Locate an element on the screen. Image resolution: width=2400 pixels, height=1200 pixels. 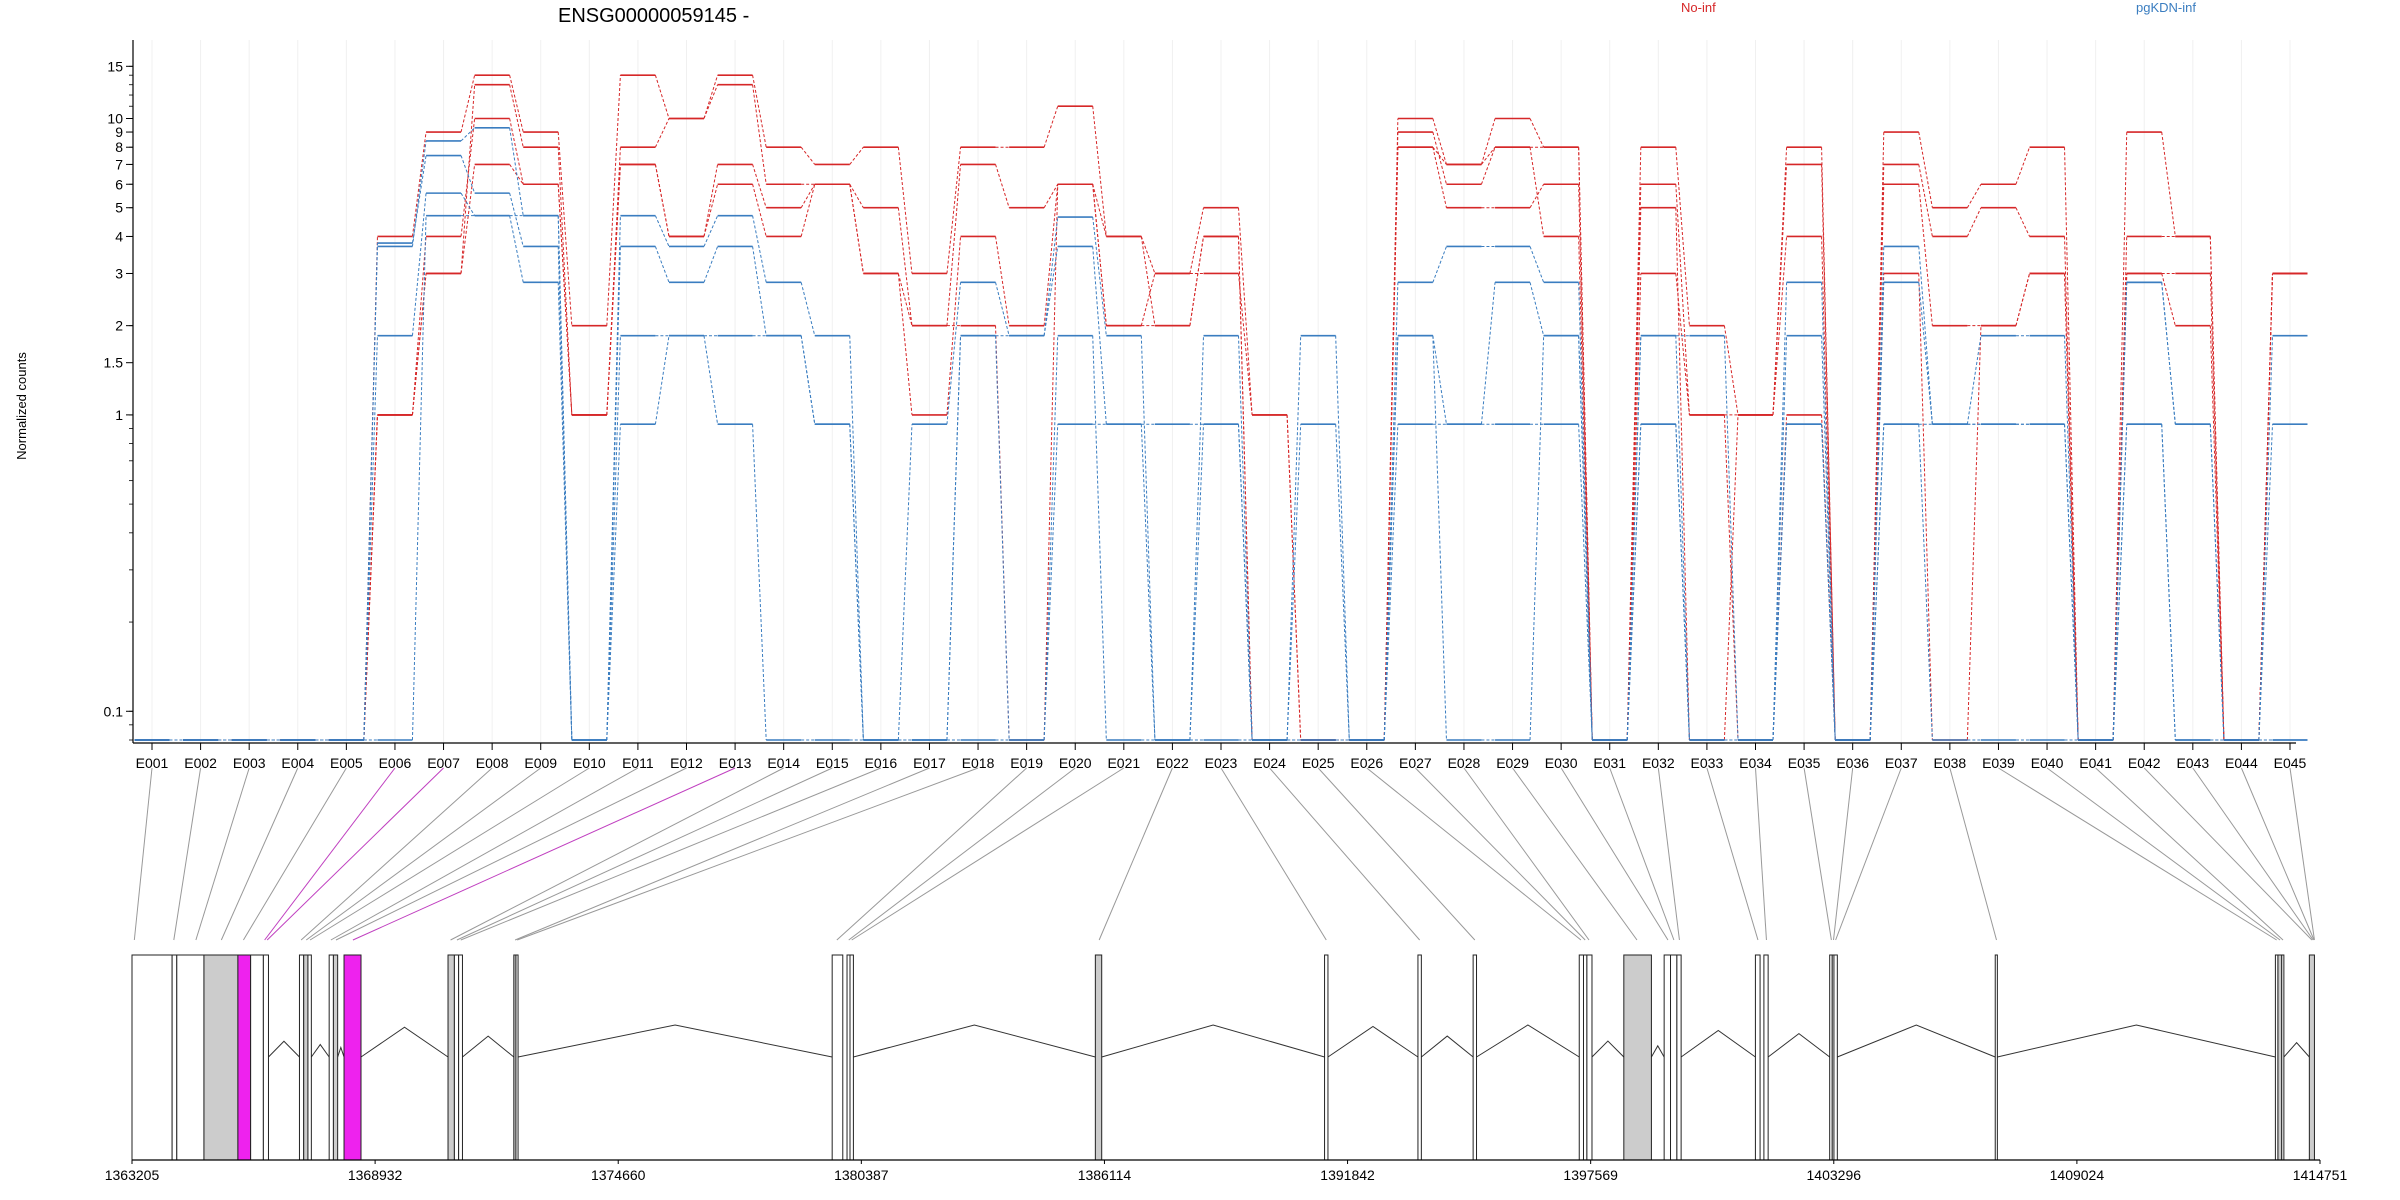
series-1-connector-e019 is located at coordinates (1051, 196).